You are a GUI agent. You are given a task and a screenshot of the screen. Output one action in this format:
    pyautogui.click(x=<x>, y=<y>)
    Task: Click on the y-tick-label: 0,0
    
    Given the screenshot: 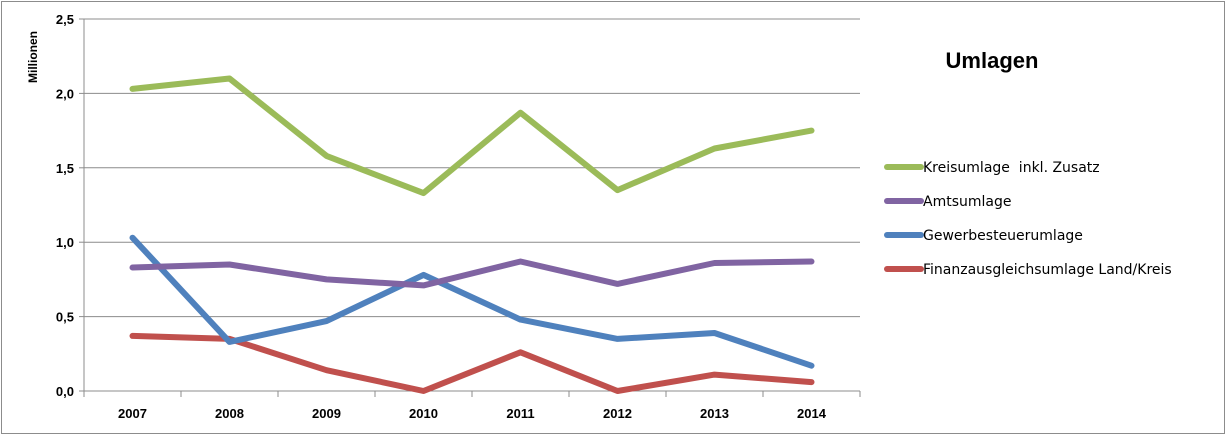 What is the action you would take?
    pyautogui.click(x=65, y=391)
    